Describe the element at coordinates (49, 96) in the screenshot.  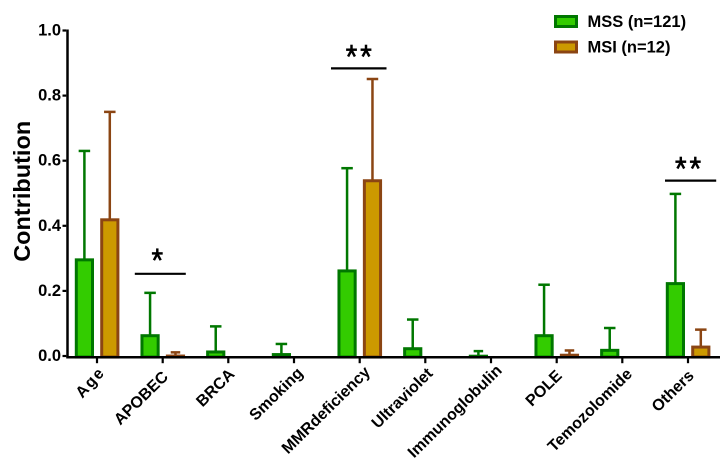
I see `svg-text: 0.8` at that location.